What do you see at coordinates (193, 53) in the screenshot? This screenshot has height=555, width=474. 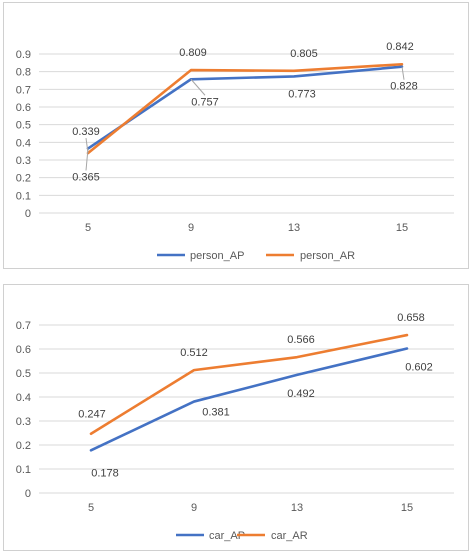 I see `data-label: 0.809` at bounding box center [193, 53].